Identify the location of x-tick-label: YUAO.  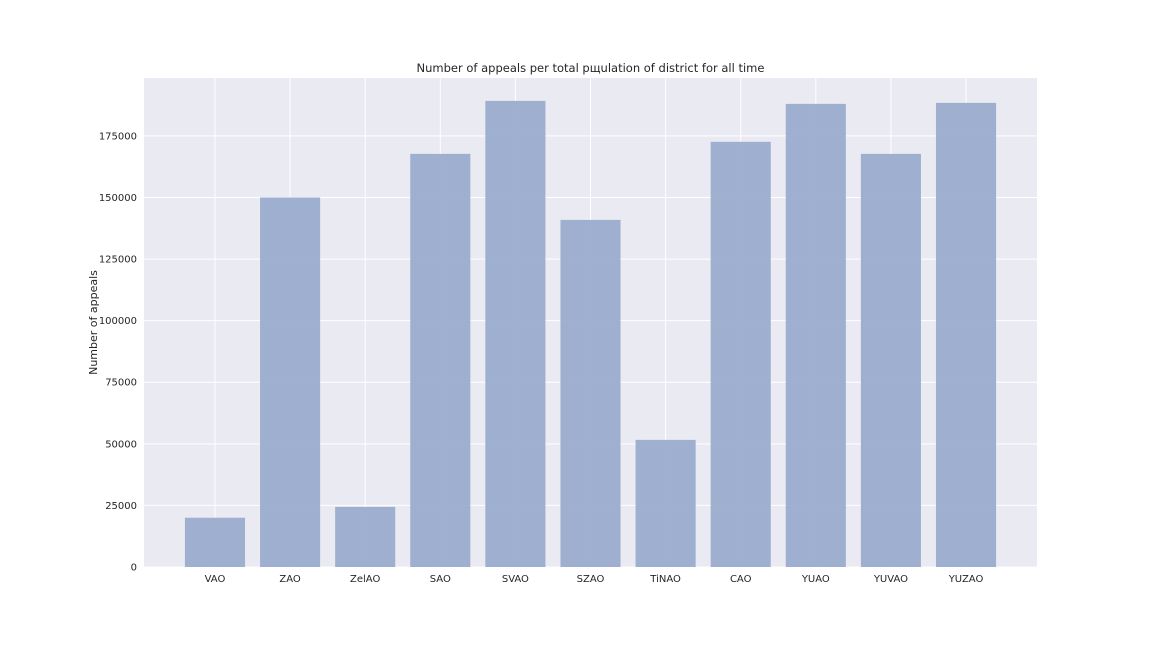
(815, 579).